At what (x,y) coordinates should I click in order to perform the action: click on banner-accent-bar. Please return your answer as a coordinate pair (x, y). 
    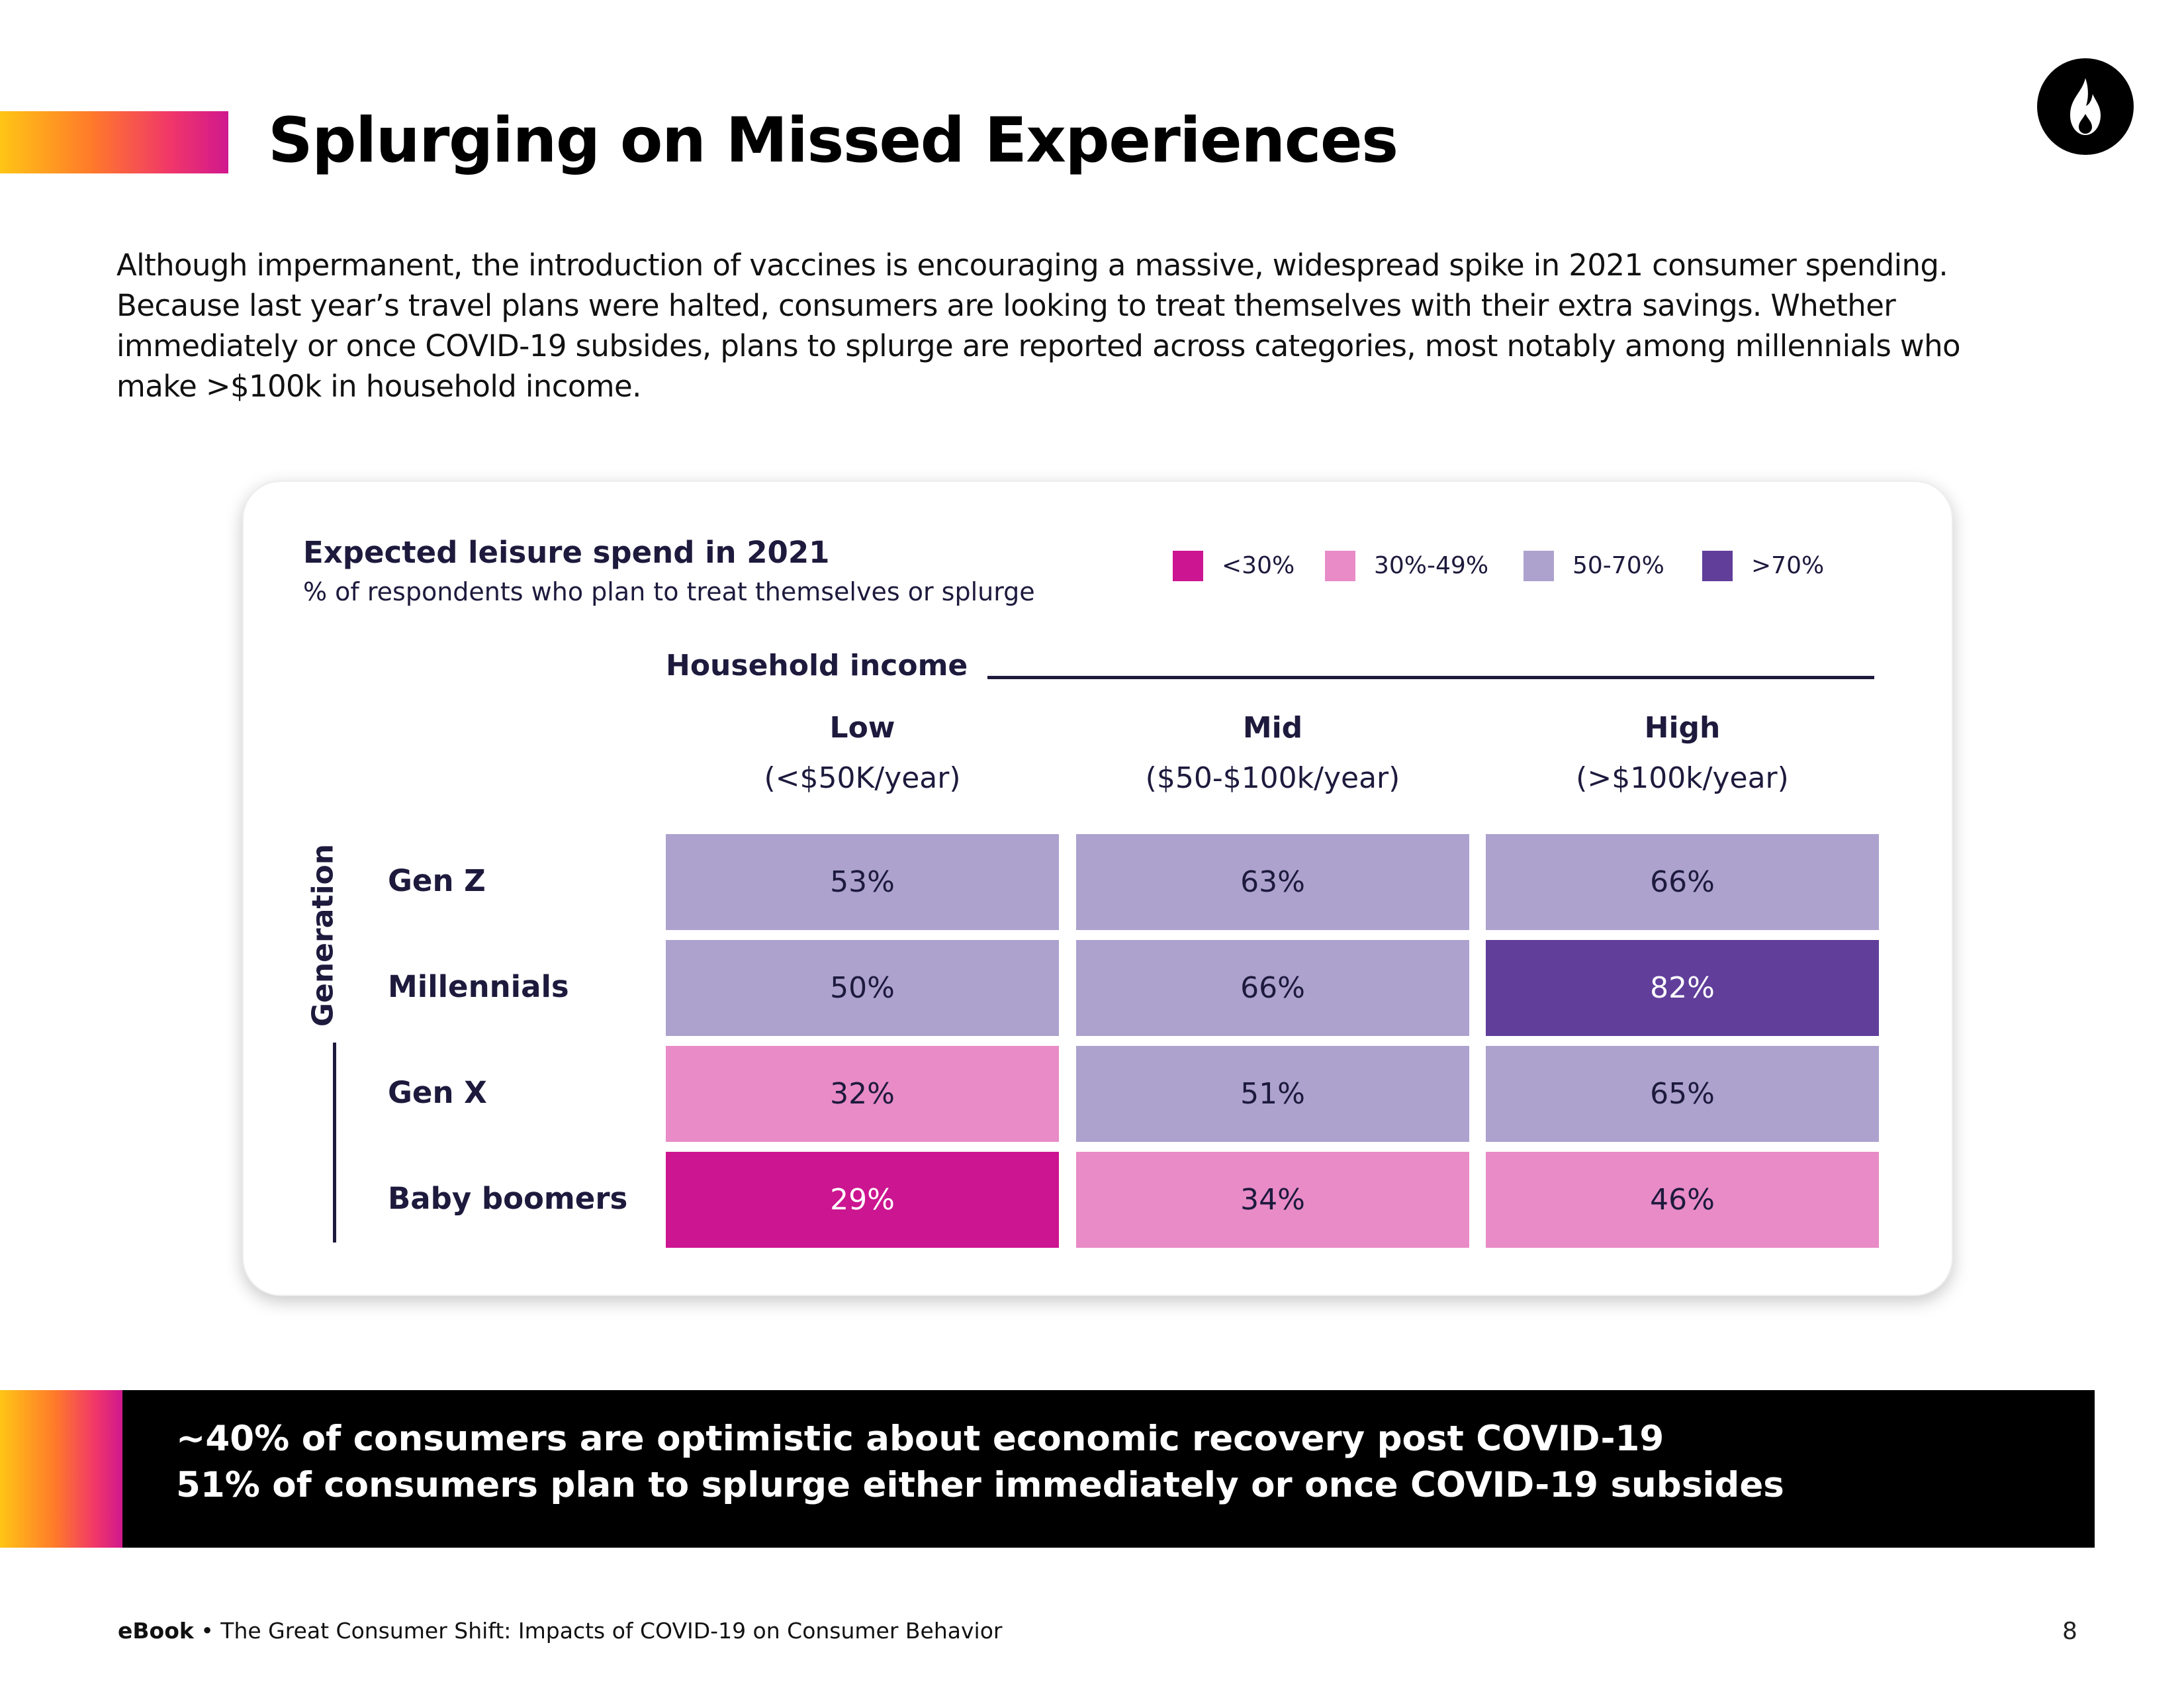
    Looking at the image, I should click on (61, 1469).